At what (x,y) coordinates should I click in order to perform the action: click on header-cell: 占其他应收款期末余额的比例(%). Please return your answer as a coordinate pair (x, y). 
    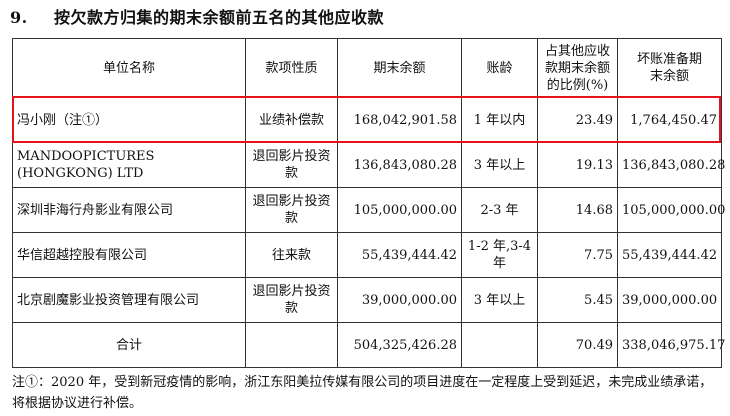
    Looking at the image, I should click on (577, 68).